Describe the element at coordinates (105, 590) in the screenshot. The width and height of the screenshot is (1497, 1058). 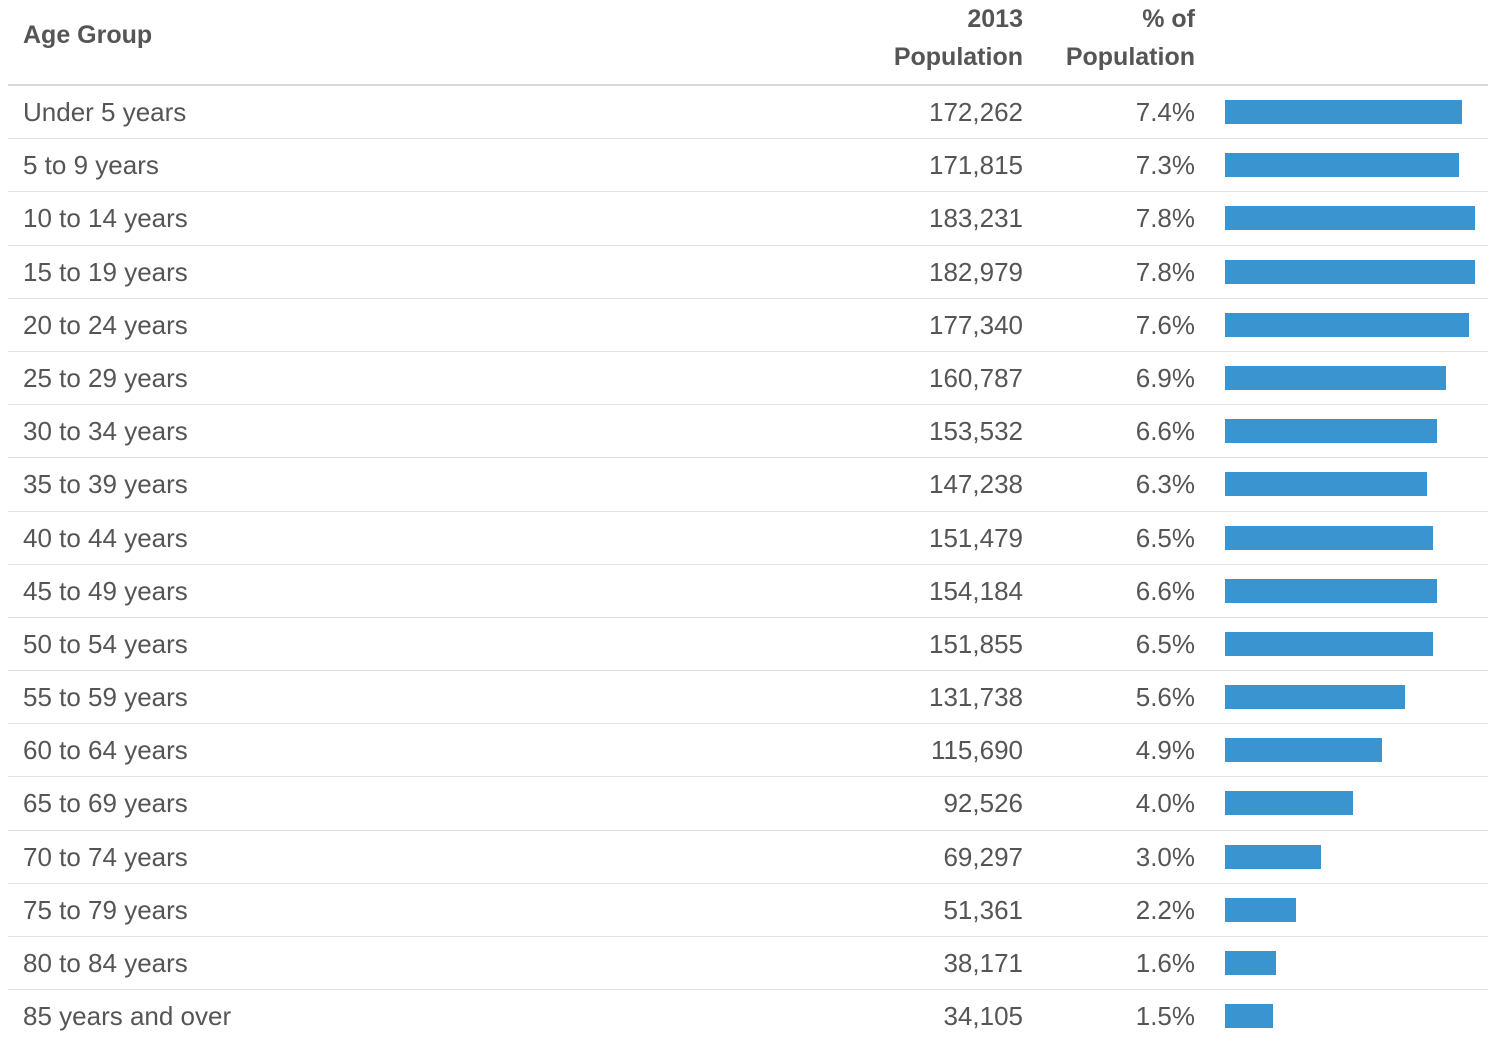
I see `age-group-cell: 45 to 49 years` at that location.